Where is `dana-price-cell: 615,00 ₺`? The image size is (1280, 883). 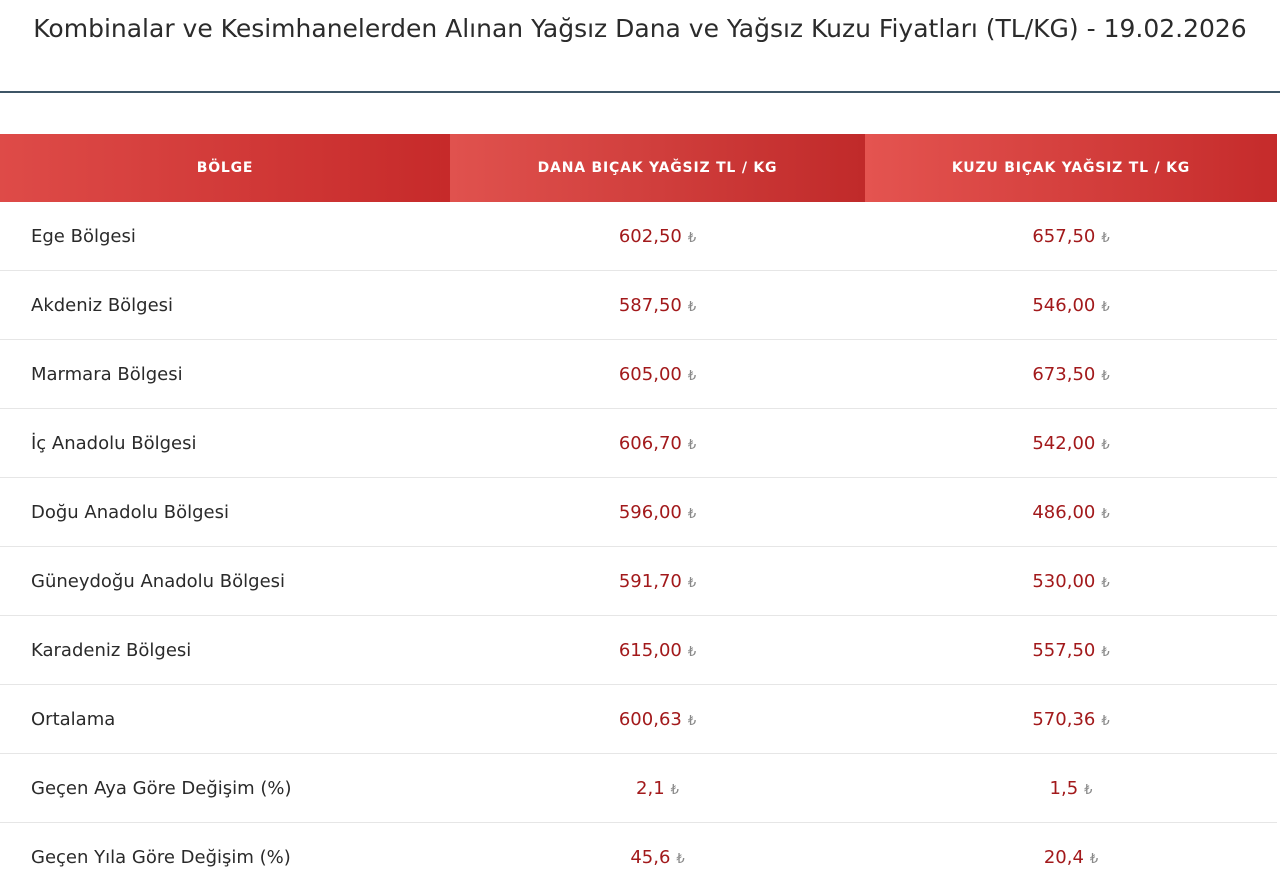 dana-price-cell: 615,00 ₺ is located at coordinates (657, 650).